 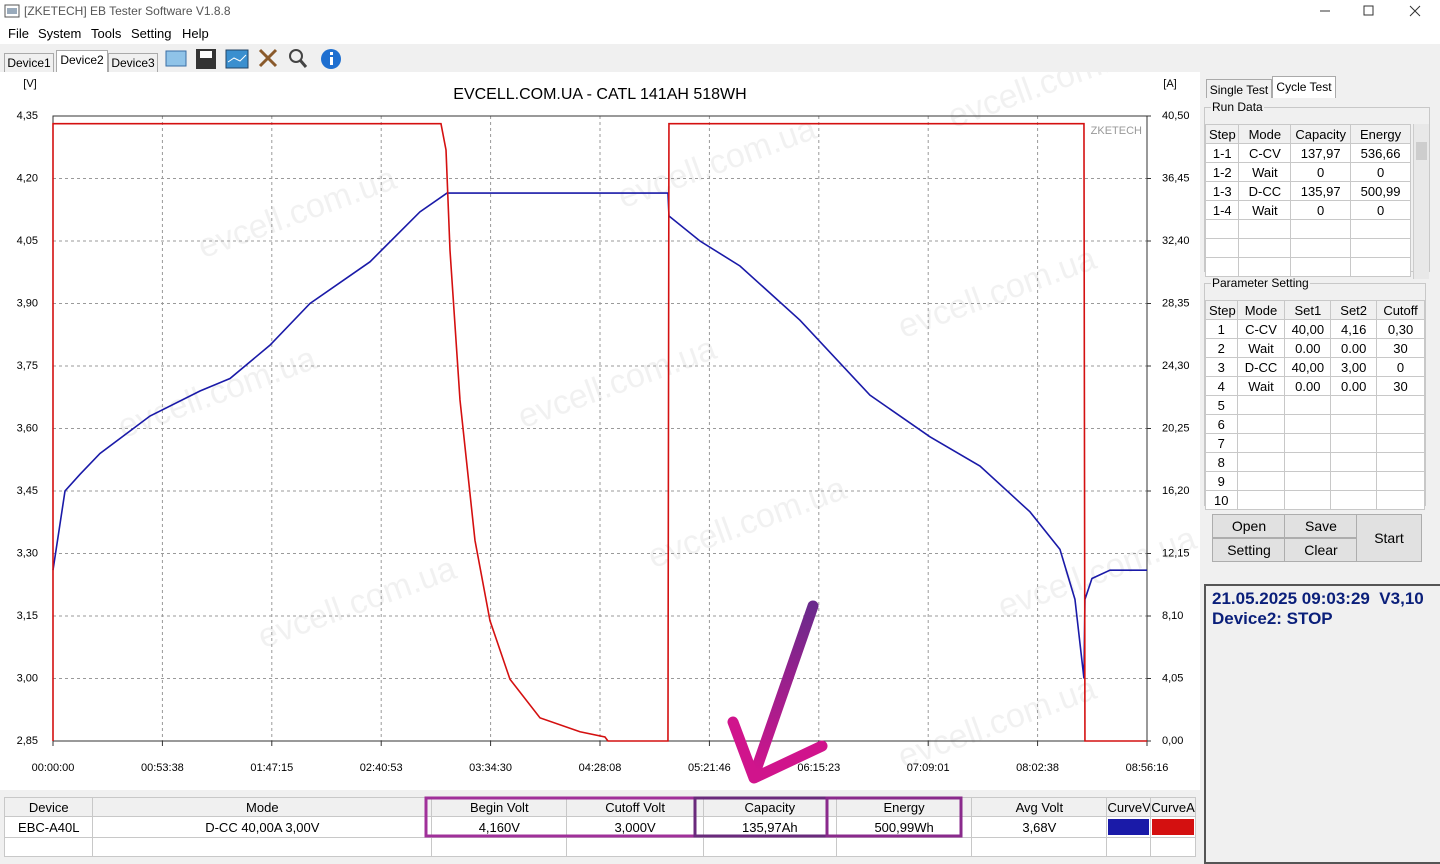 What do you see at coordinates (904, 807) in the screenshot?
I see `column-header: Energy` at bounding box center [904, 807].